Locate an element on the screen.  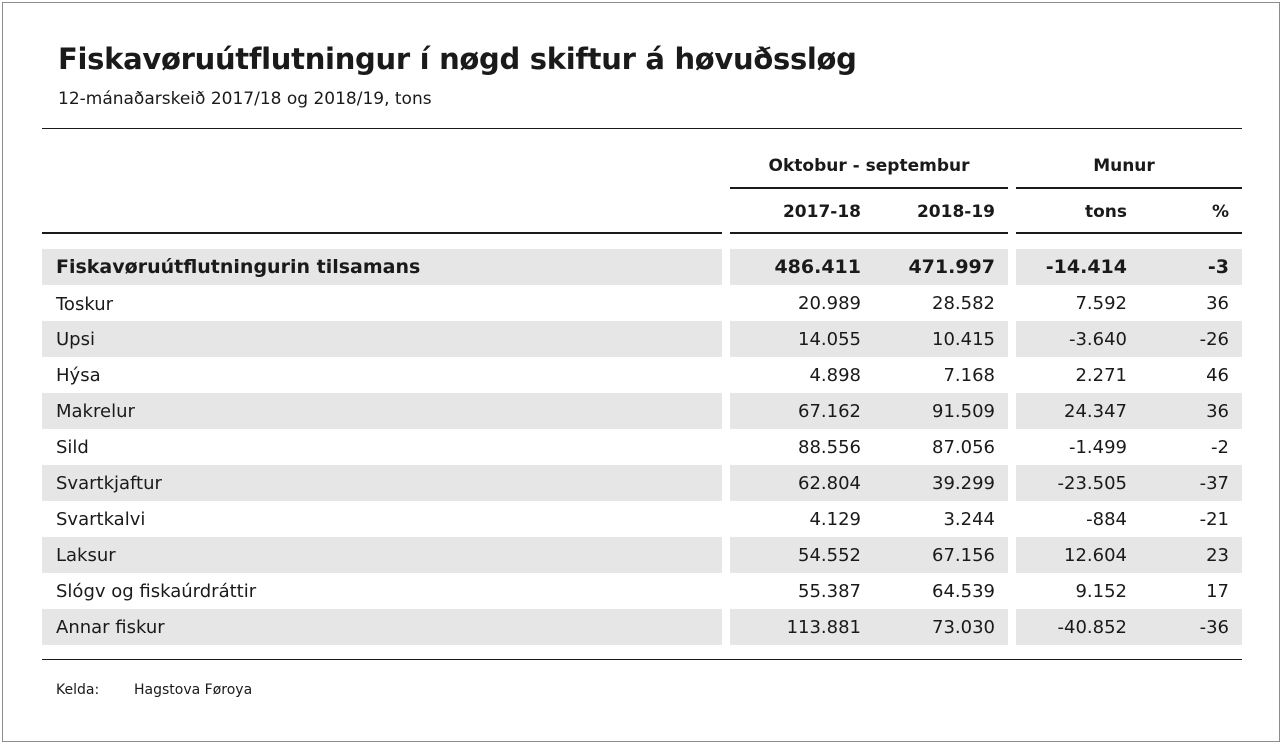
header-col-2018-19: 2018-19 is located at coordinates (955, 212).